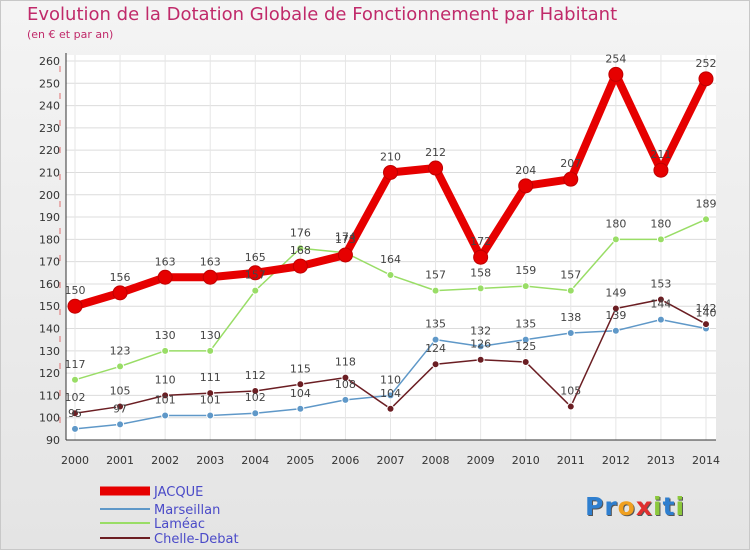 This screenshot has width=750, height=550. I want to click on data-label: 117, so click(75, 364).